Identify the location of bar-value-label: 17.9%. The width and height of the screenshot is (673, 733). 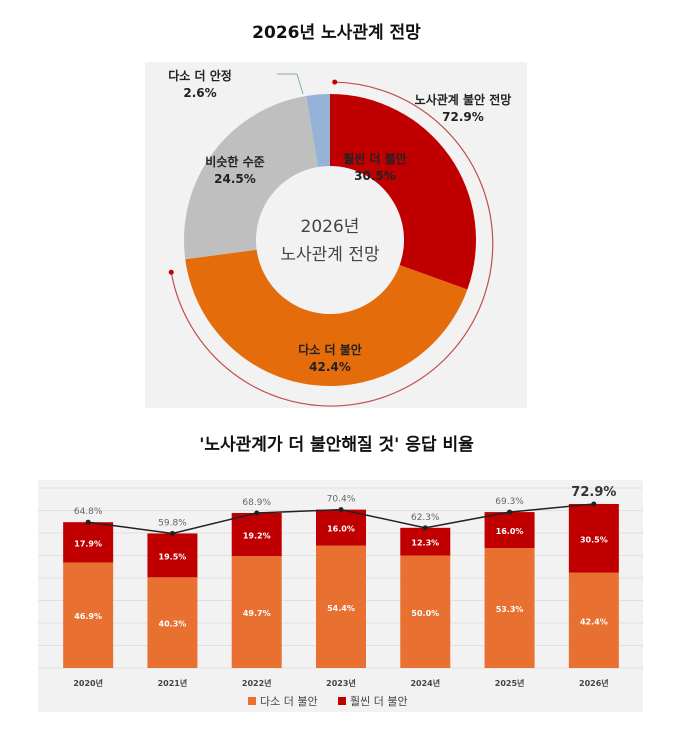
(88, 543).